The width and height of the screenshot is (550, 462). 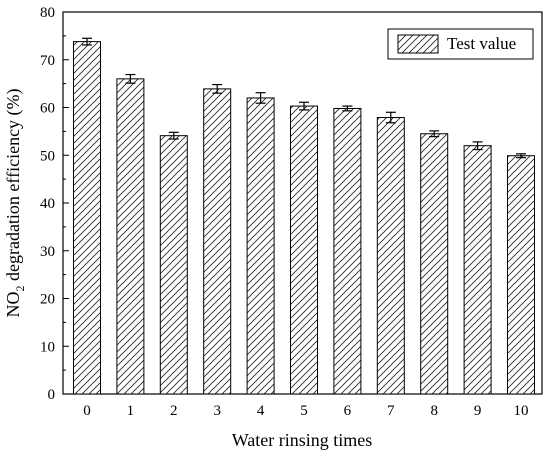 What do you see at coordinates (87, 411) in the screenshot?
I see `x-tick-label: 0` at bounding box center [87, 411].